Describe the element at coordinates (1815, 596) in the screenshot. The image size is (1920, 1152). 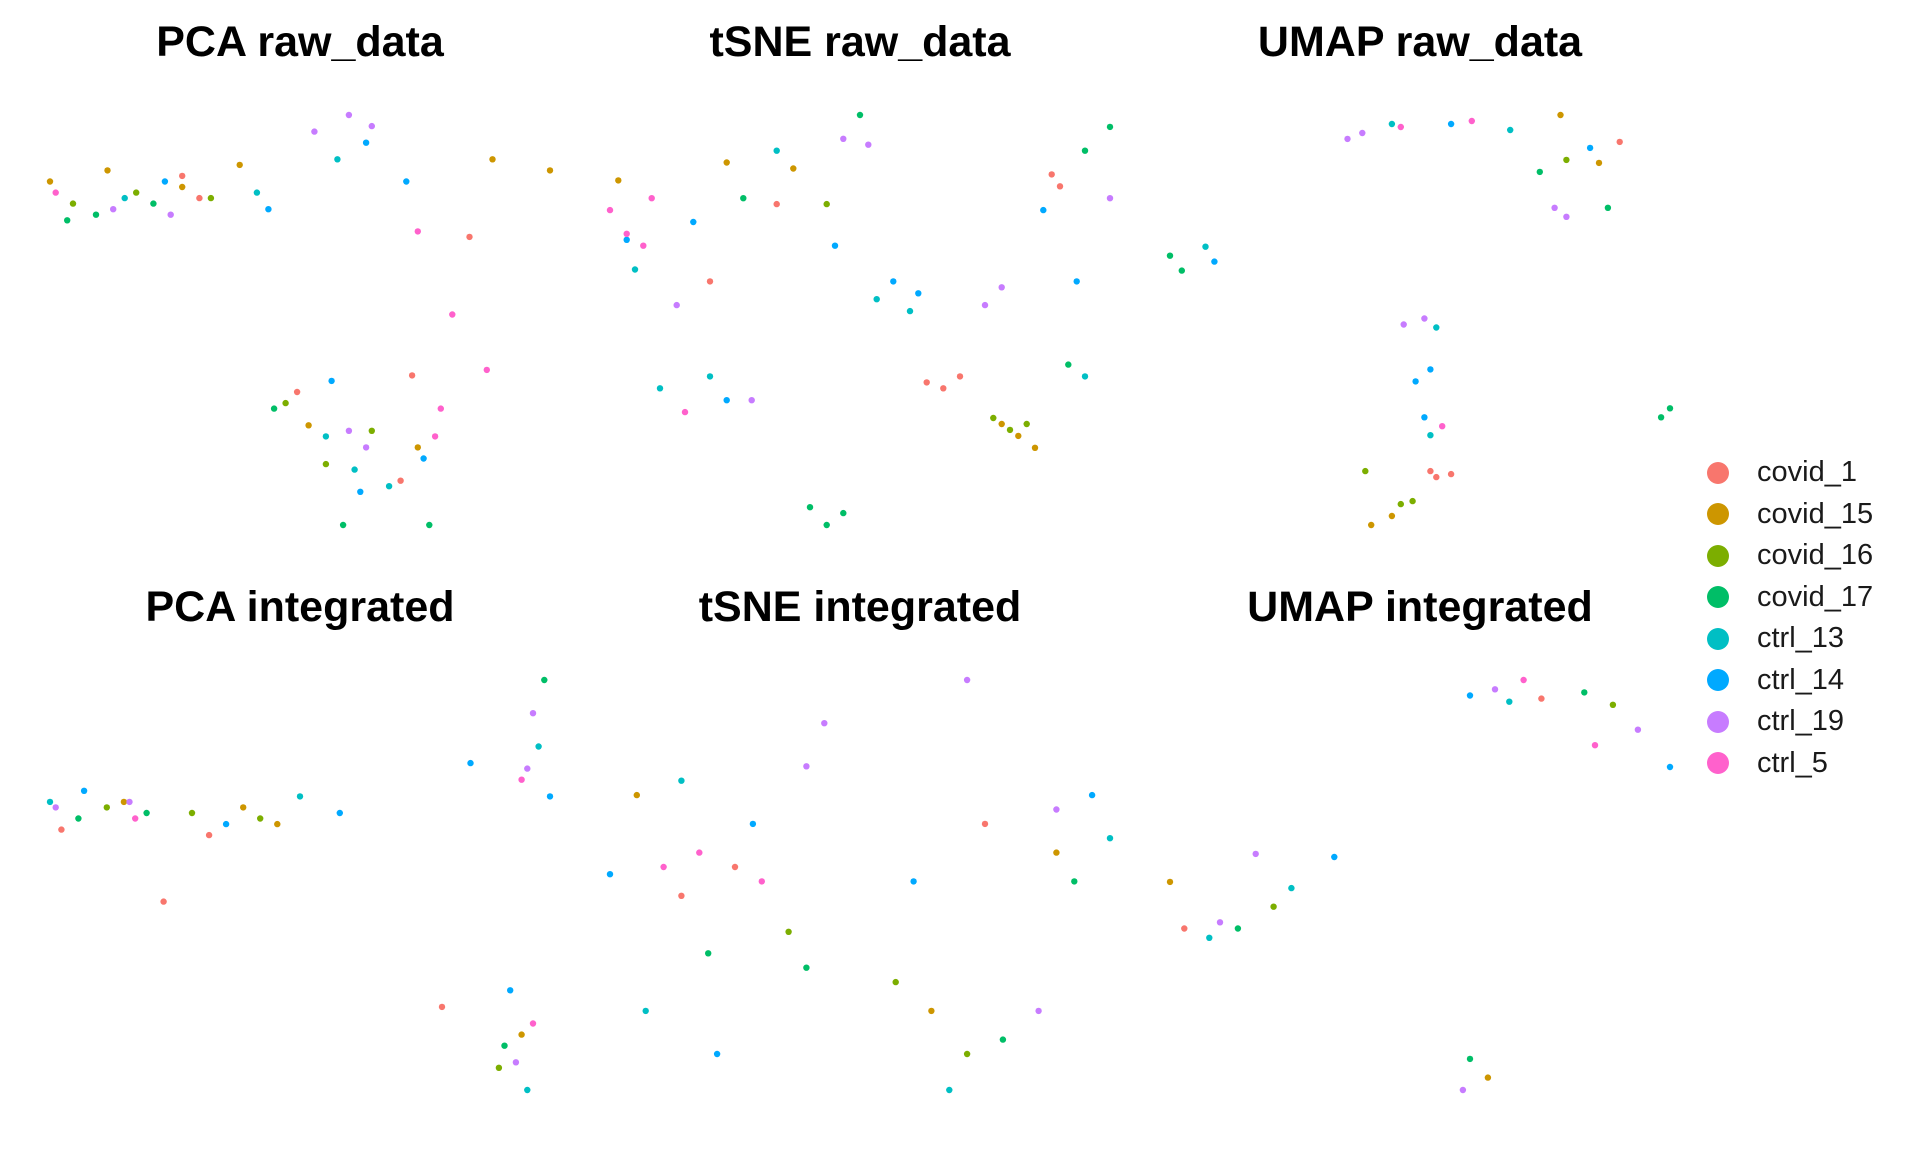
I see `legend-label: covid_17` at that location.